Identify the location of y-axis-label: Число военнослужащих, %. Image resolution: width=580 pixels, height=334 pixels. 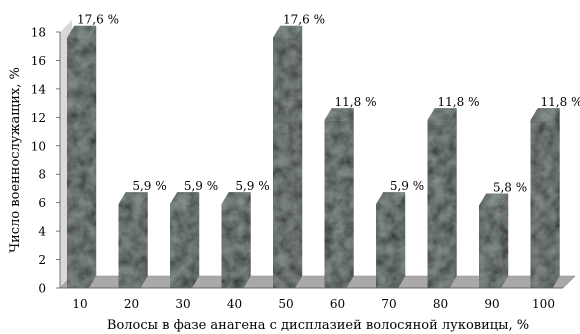
(15, 160).